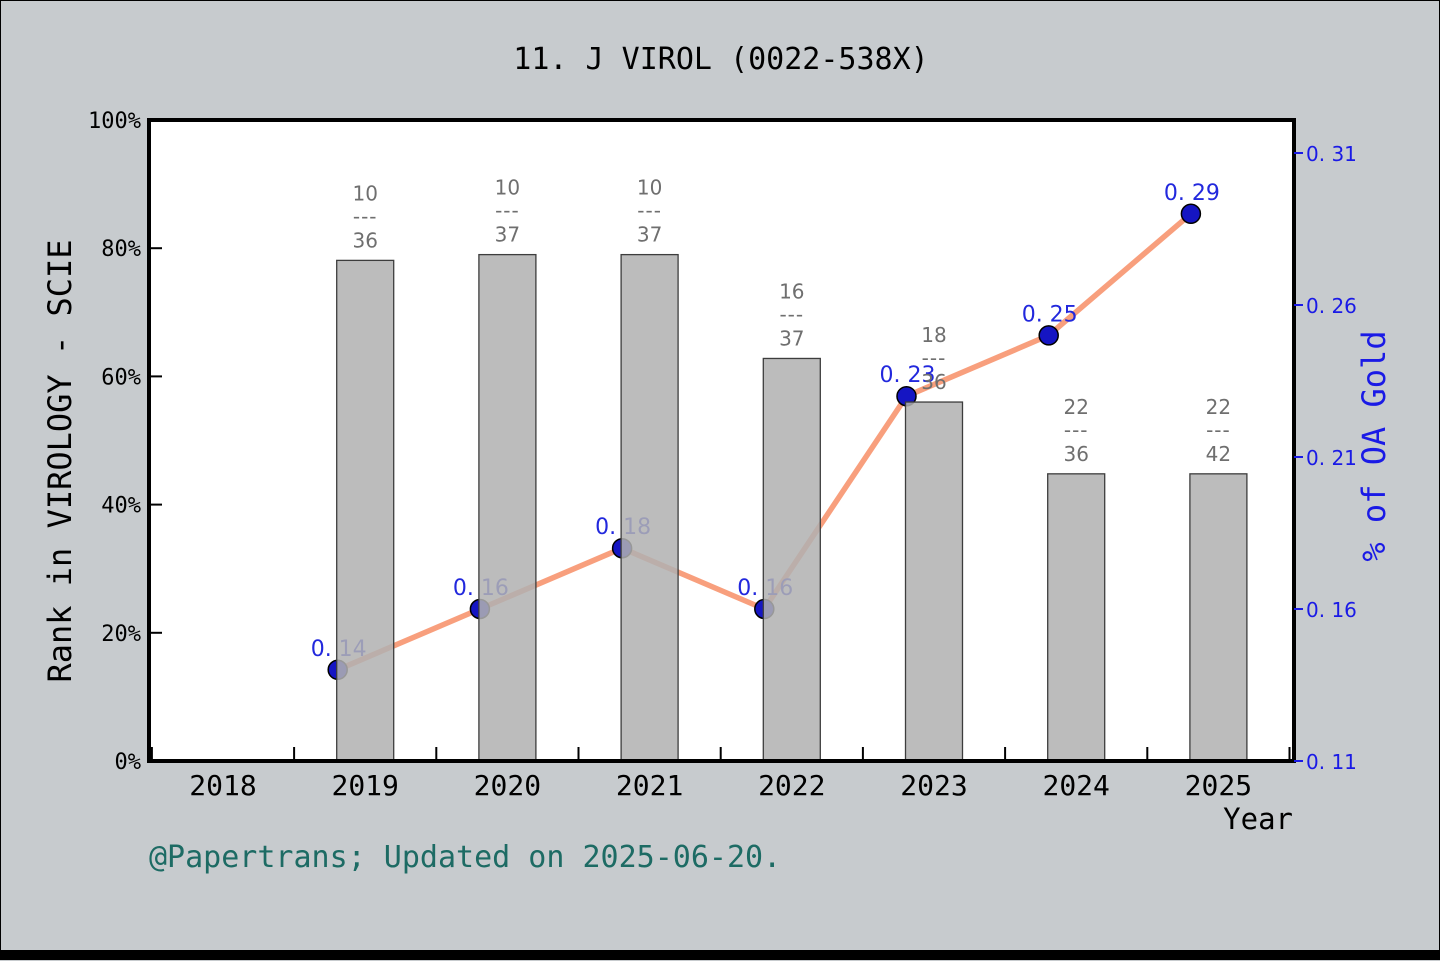 The image size is (1440, 961). Describe the element at coordinates (1075, 454) in the screenshot. I see `bar-label-denominator-2024: 36` at that location.